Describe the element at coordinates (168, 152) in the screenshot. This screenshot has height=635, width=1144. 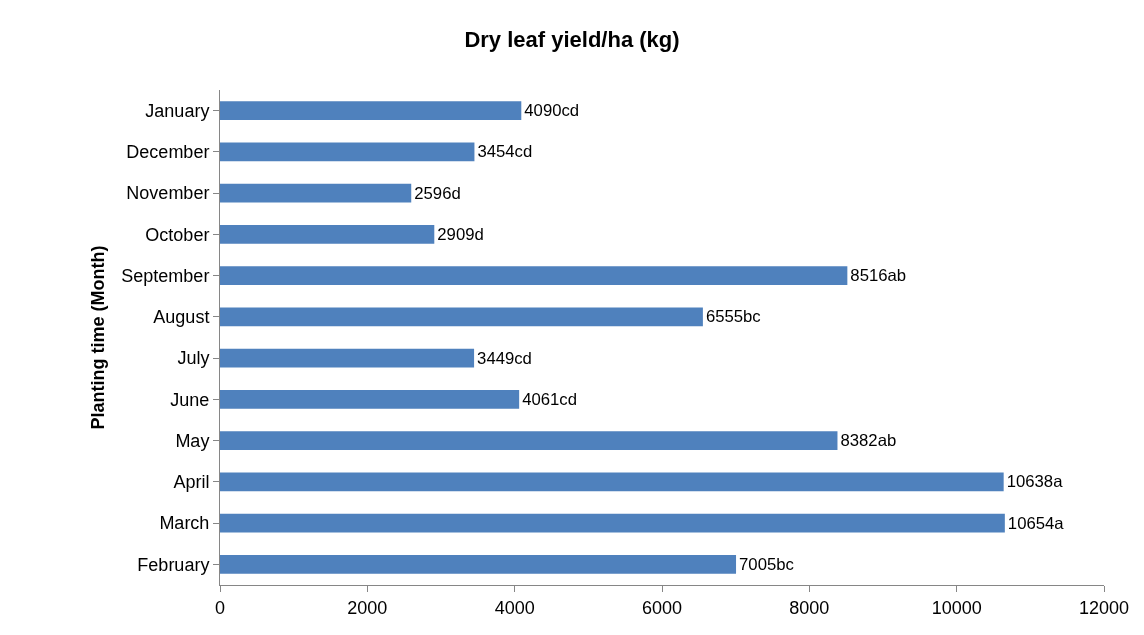
I see `y-tick-label: December` at that location.